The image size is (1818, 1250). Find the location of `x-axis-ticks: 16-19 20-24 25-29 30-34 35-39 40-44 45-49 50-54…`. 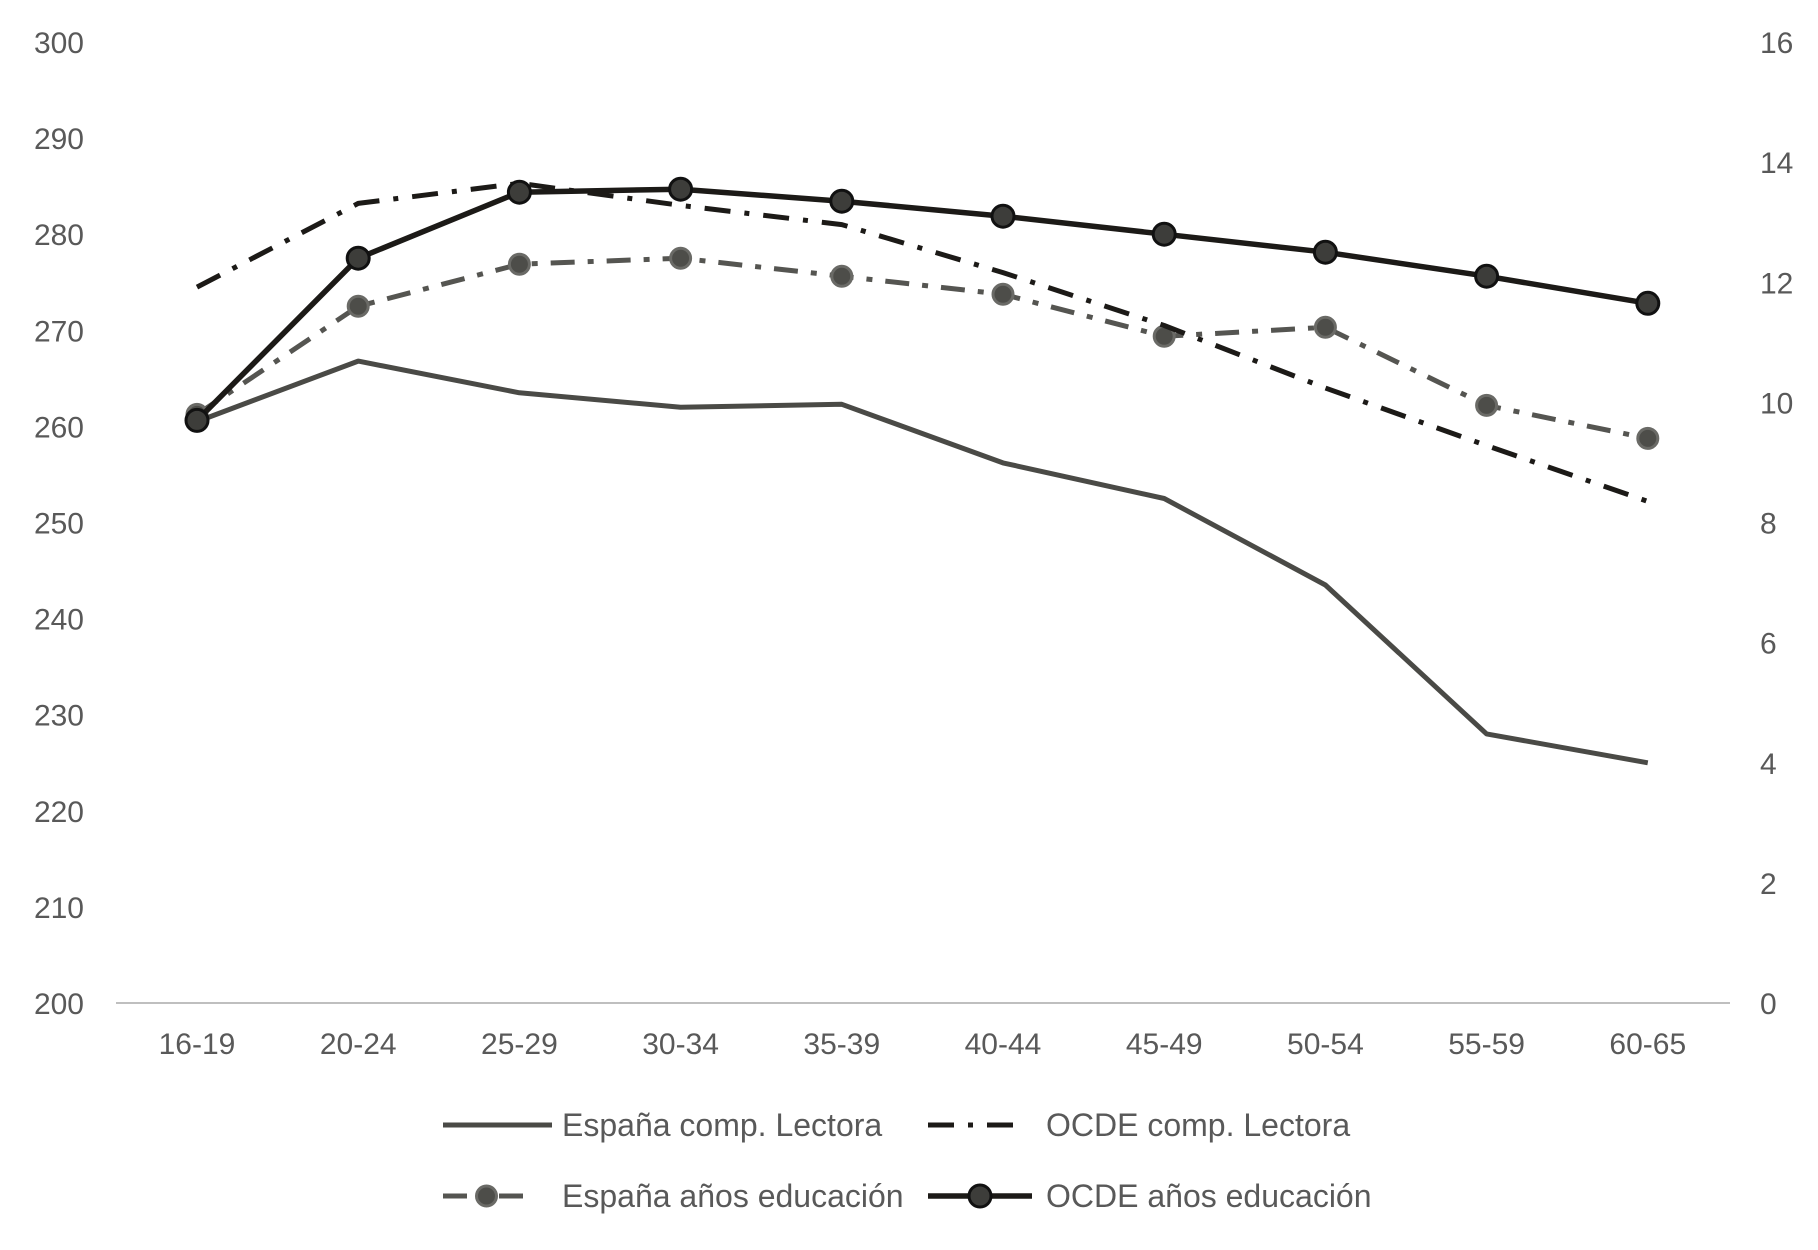

x-axis-ticks: 16-19 20-24 25-29 30-34 35-39 40-44 45-49 50-54… is located at coordinates (923, 1044).